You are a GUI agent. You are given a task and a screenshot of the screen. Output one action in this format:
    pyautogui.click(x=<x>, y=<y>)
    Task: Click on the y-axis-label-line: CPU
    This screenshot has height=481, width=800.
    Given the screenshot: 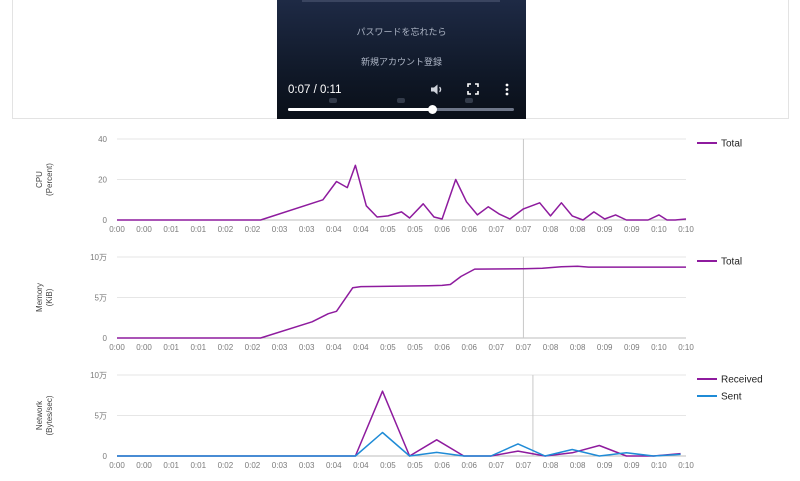 What is the action you would take?
    pyautogui.click(x=39, y=179)
    